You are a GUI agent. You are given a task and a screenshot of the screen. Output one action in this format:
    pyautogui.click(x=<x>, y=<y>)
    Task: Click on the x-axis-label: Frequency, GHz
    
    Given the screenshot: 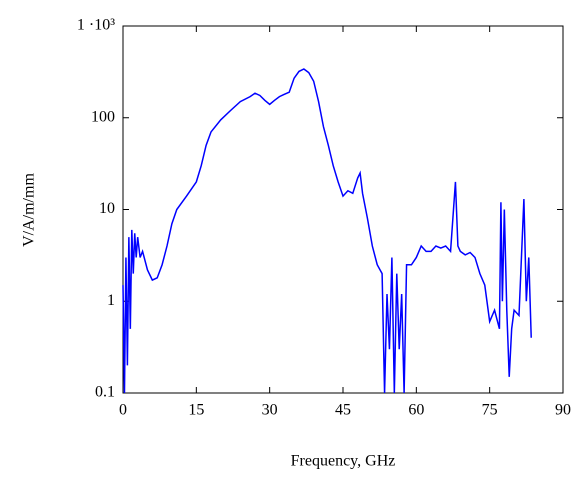 What is the action you would take?
    pyautogui.click(x=343, y=461)
    